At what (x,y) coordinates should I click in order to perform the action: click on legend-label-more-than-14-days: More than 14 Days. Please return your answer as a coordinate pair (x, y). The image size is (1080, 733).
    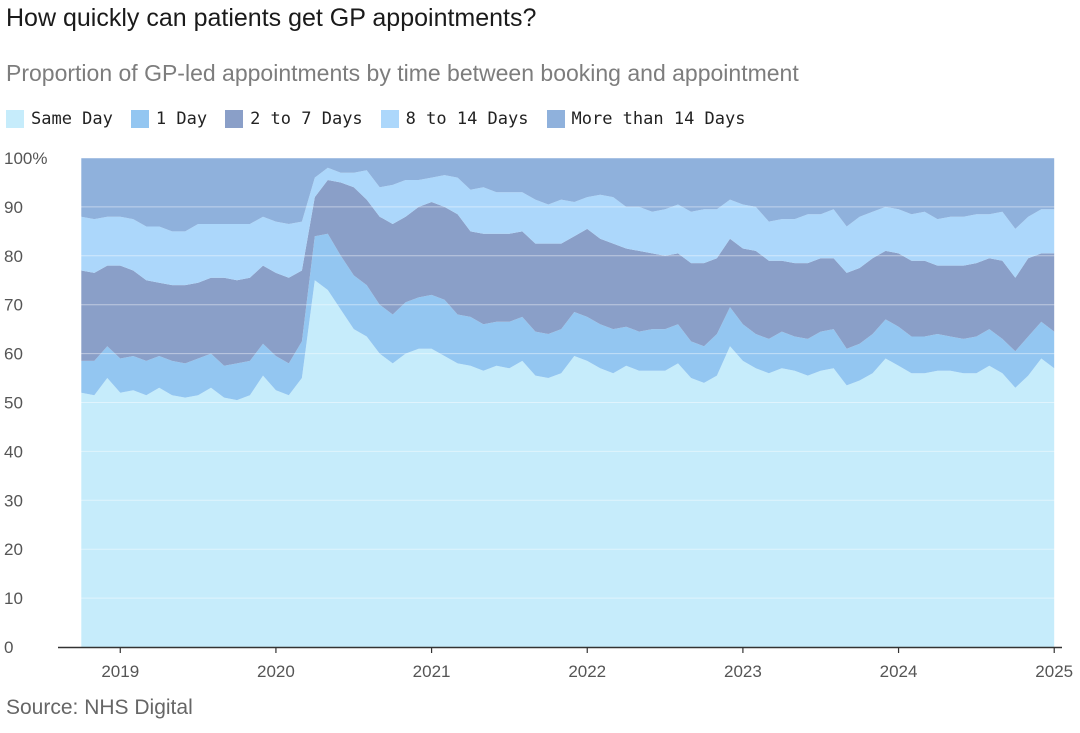
    Looking at the image, I should click on (658, 119).